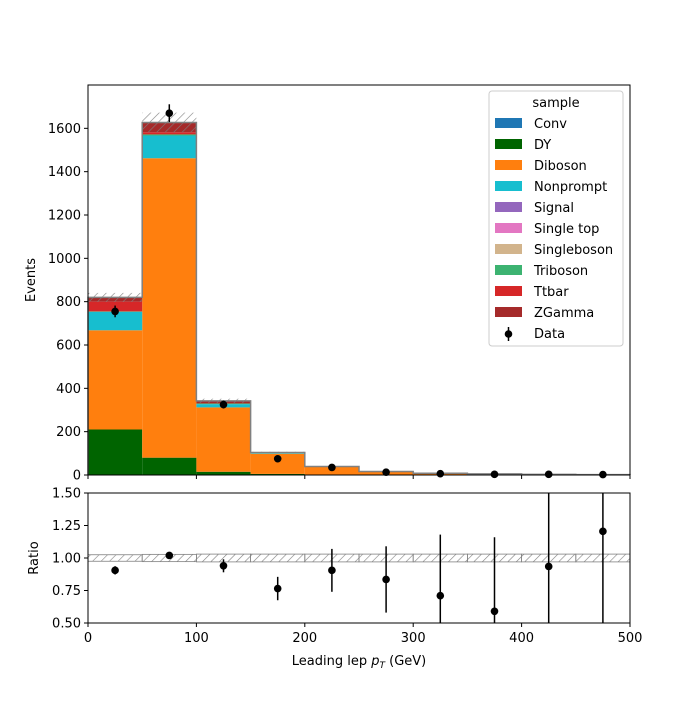  I want to click on ratio-y-tick-label: 1.25, so click(66, 526).